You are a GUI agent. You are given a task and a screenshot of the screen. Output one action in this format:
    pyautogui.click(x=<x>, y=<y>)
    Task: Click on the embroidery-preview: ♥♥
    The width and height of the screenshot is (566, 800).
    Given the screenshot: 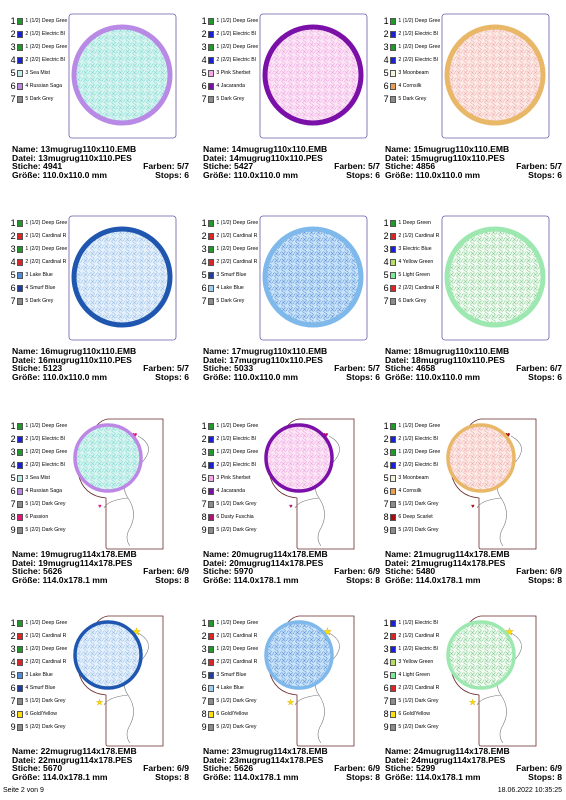 What is the action you would take?
    pyautogui.click(x=118, y=484)
    